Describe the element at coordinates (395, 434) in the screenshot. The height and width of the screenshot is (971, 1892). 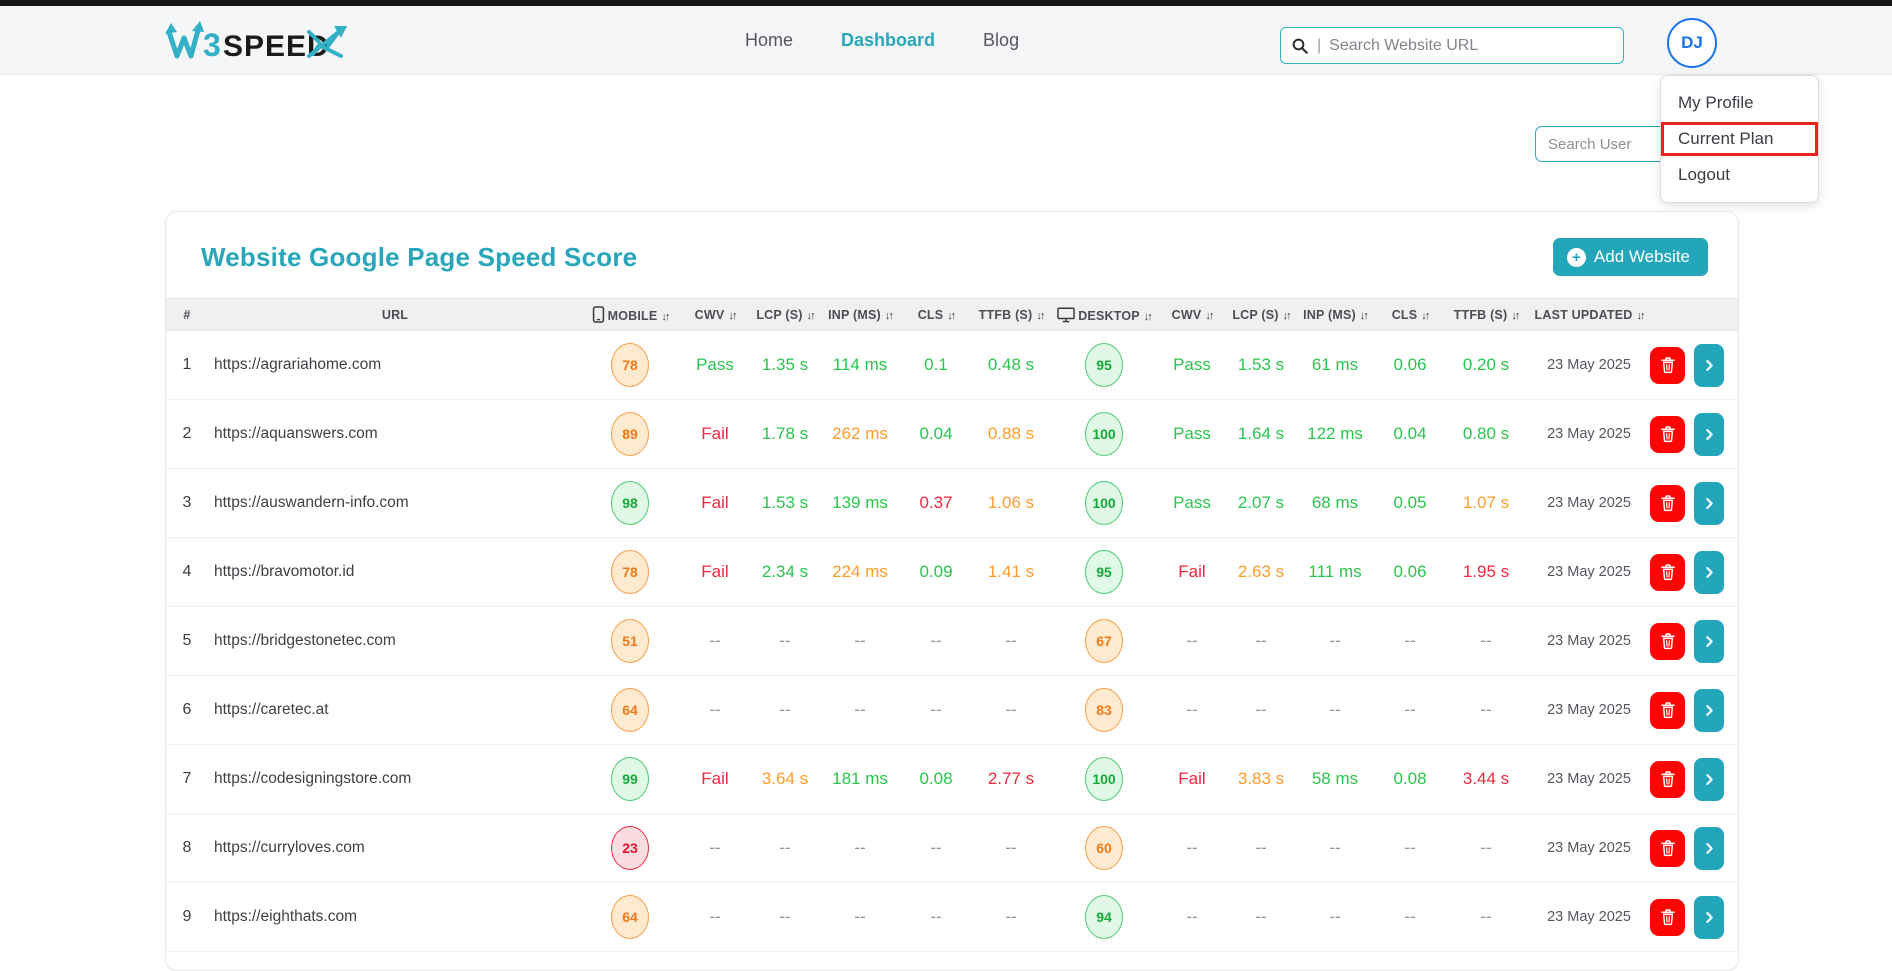
I see `website-url: https://aquanswers.com` at that location.